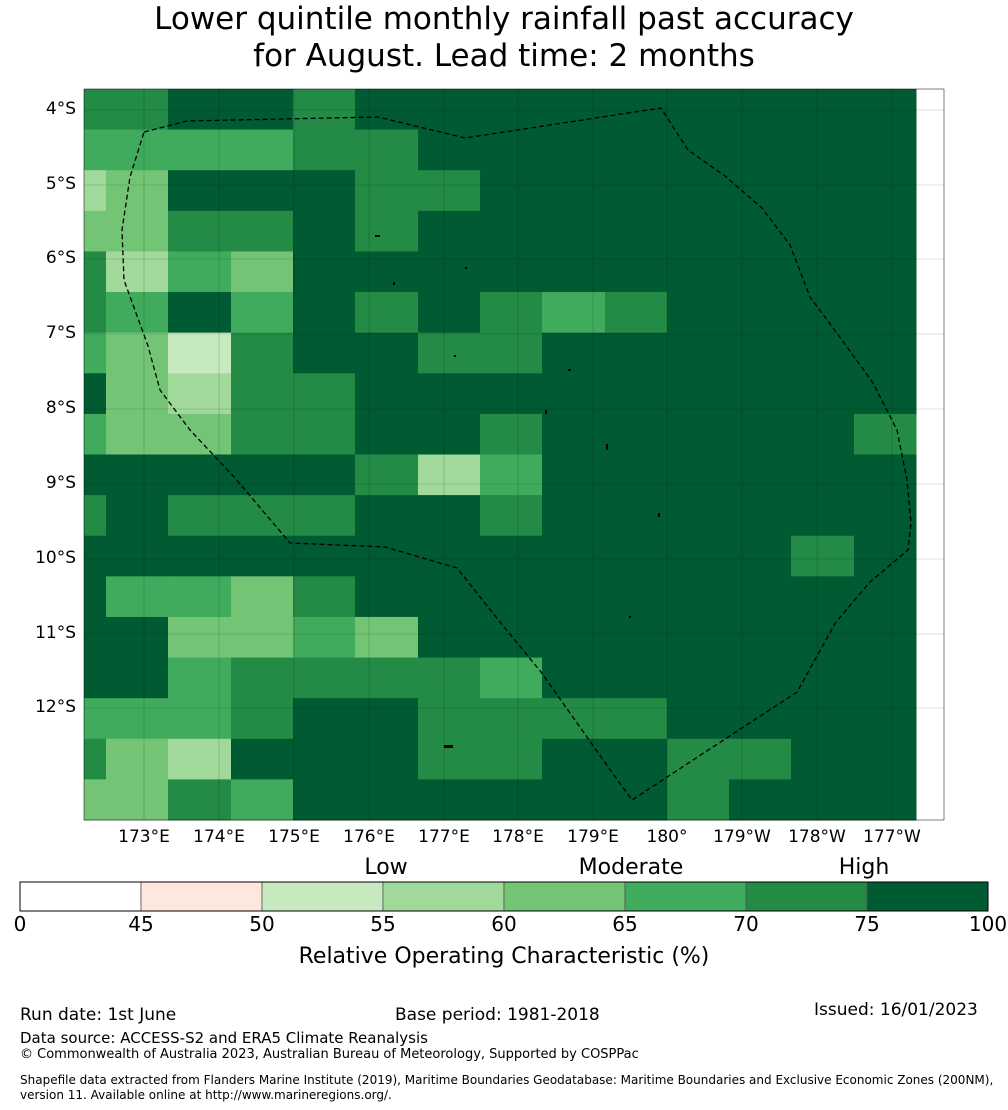  Describe the element at coordinates (625, 924) in the screenshot. I see `colorbar-tick-label: 65` at that location.